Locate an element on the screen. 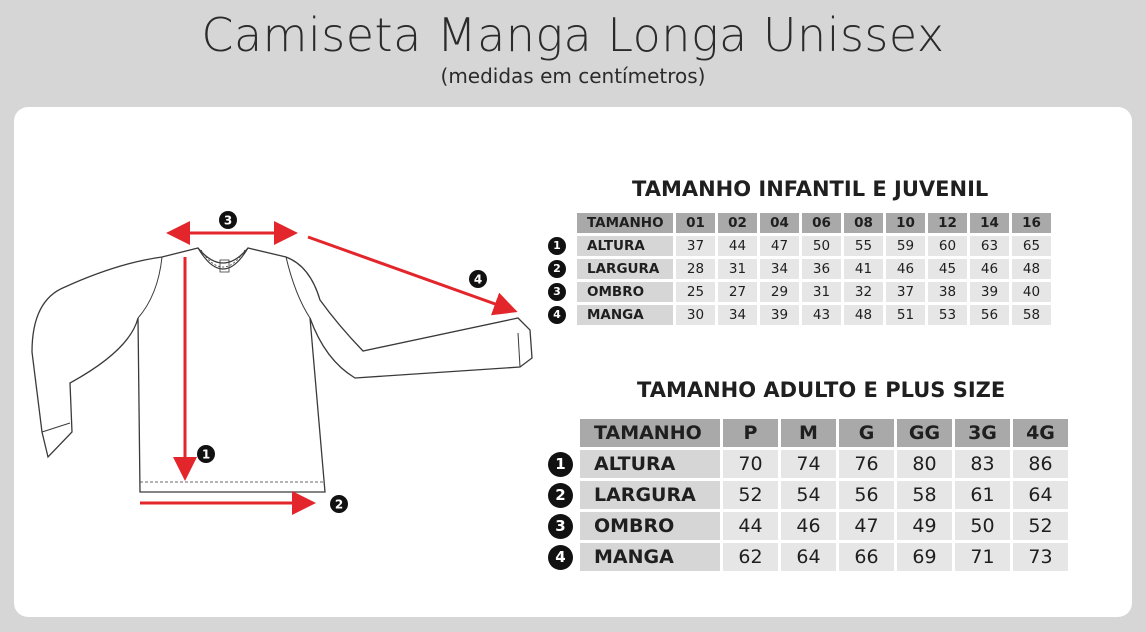  size-column-header: GG is located at coordinates (924, 433).